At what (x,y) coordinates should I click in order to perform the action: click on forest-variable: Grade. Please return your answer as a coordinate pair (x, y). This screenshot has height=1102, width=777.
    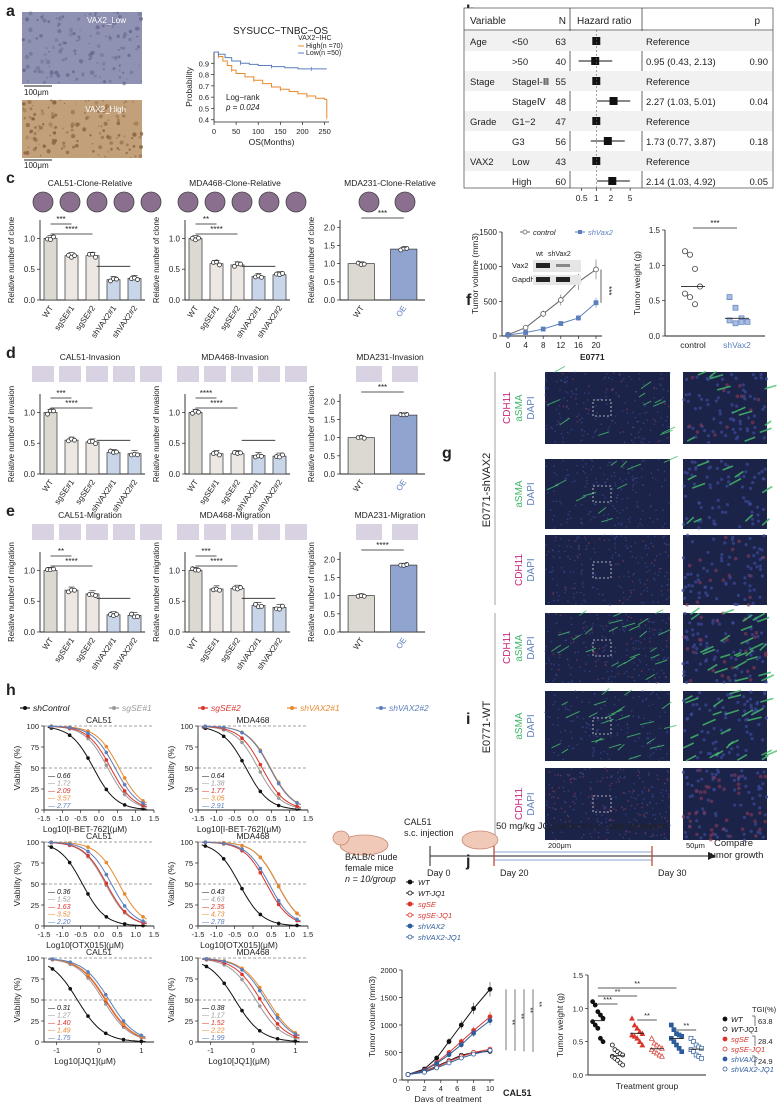
    Looking at the image, I should click on (483, 122).